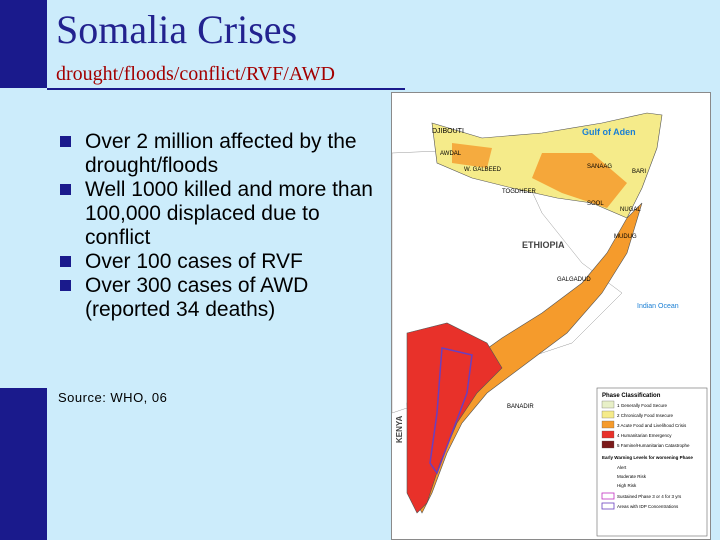  I want to click on bullet-item: Over 100 cases of RVF, so click(218, 262).